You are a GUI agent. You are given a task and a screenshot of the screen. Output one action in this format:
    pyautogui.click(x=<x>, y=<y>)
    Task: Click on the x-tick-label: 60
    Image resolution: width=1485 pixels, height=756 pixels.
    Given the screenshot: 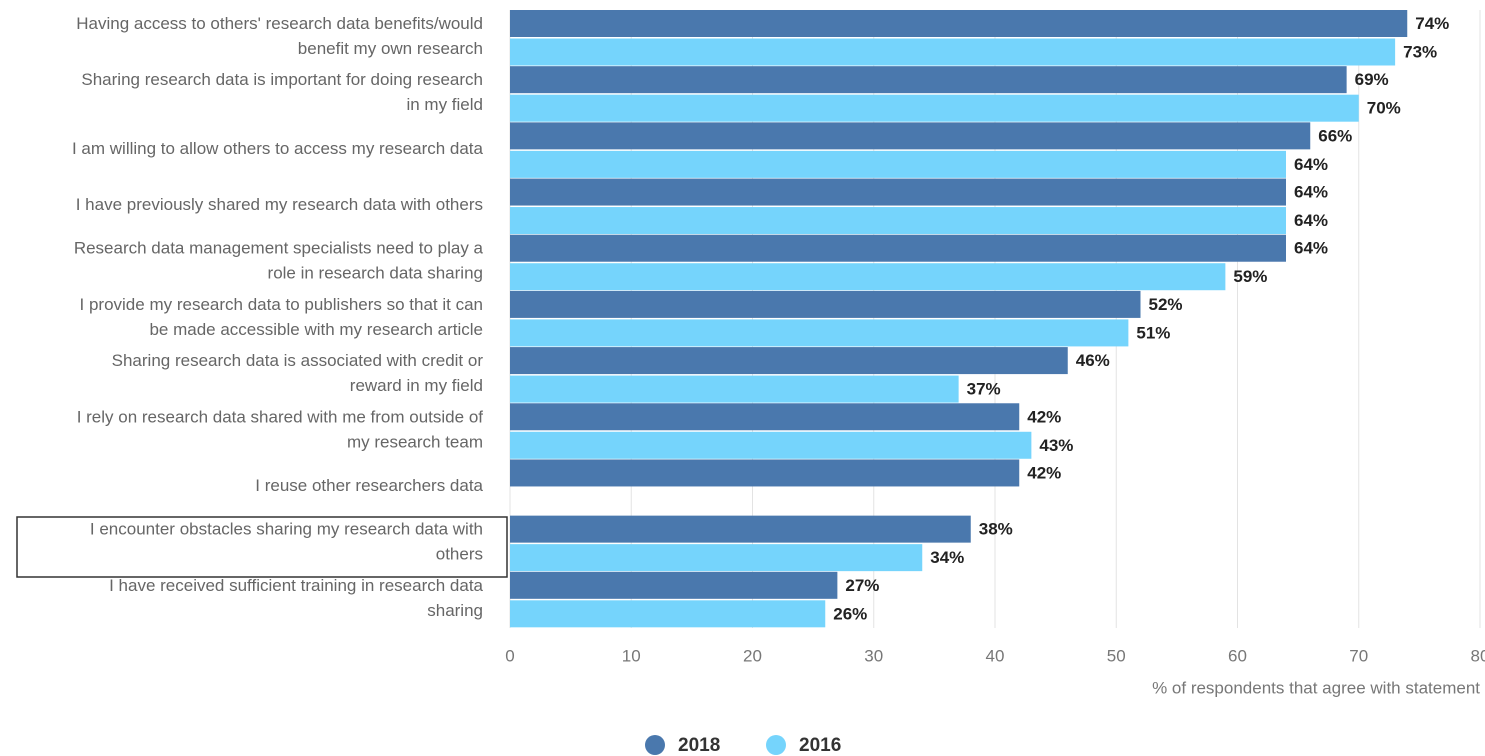 What is the action you would take?
    pyautogui.click(x=1237, y=655)
    